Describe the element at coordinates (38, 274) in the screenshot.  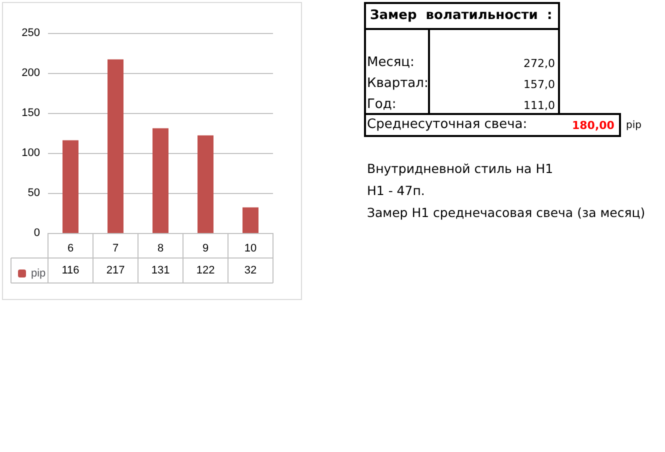
I see `legend-label: pip` at that location.